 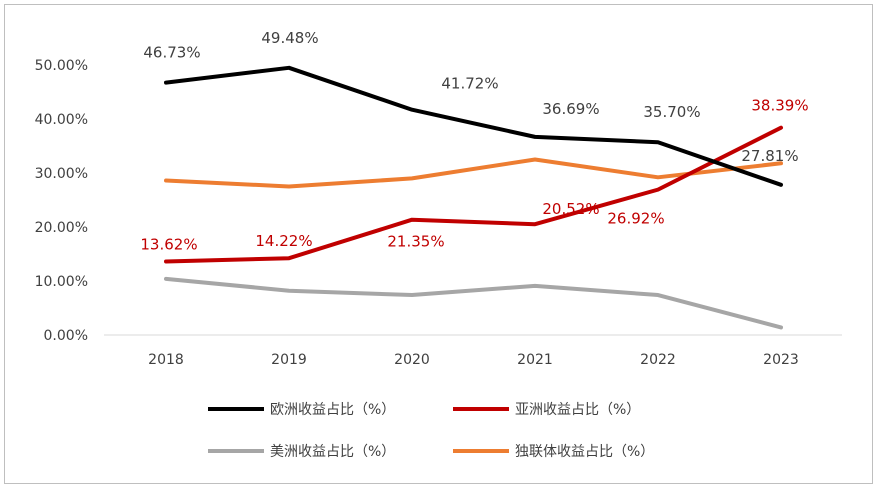 I want to click on y-tick-label: 30.00%, so click(x=61, y=174).